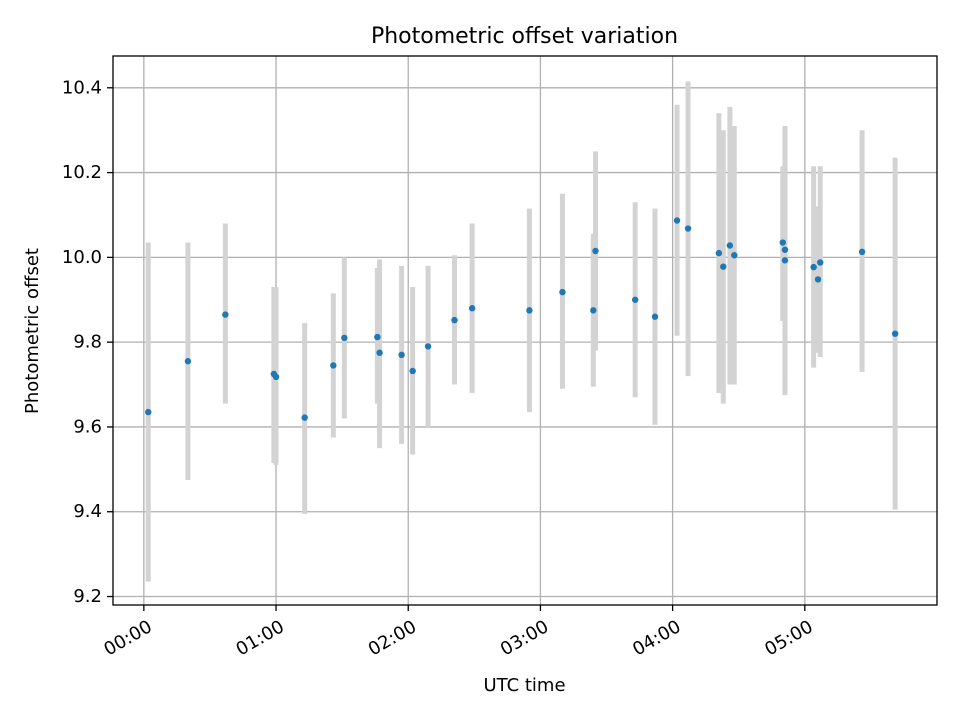  Describe the element at coordinates (82, 87) in the screenshot. I see `y-tick-label: 10.4` at that location.